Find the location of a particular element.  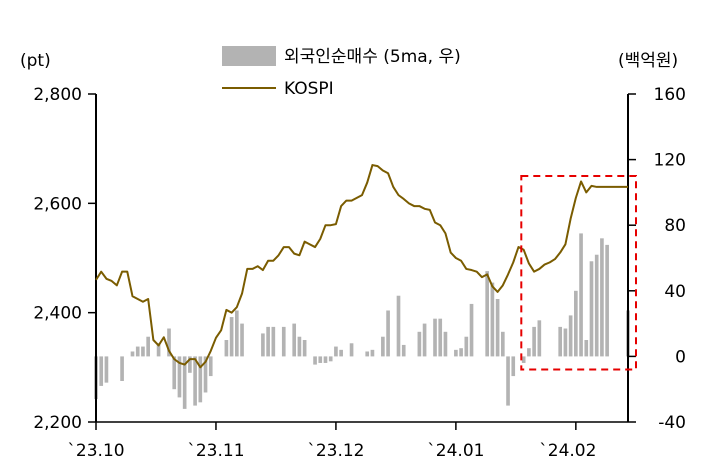

x-tick-label: `23.12 is located at coordinates (335, 451).